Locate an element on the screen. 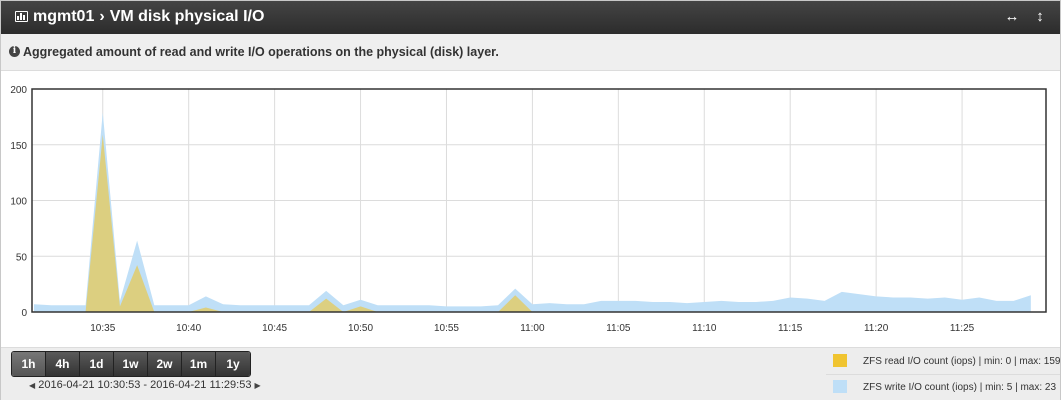 This screenshot has height=400, width=1061. range-button-4h: 4h is located at coordinates (63, 364).